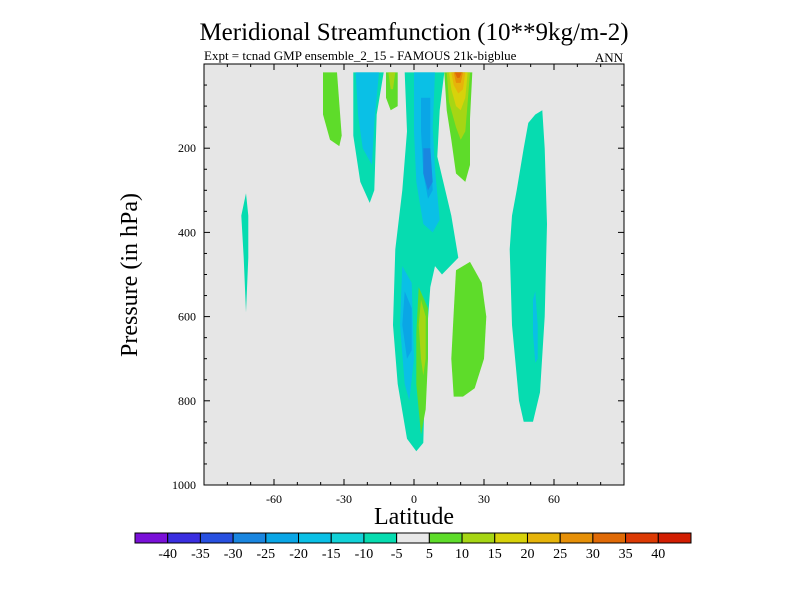 This screenshot has width=800, height=604. What do you see at coordinates (626, 554) in the screenshot?
I see `colorbar-label: 35` at bounding box center [626, 554].